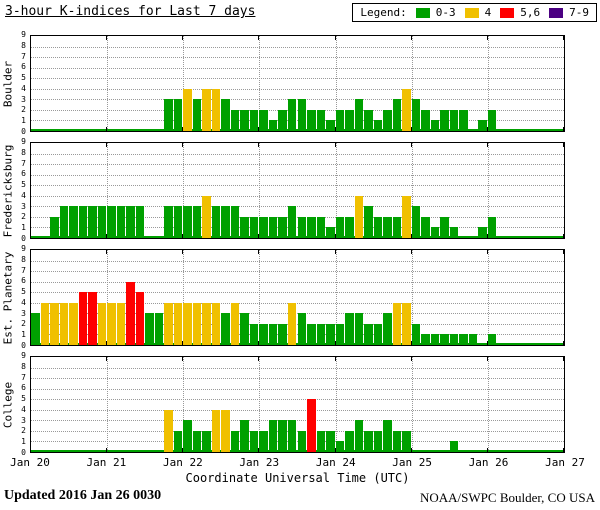 Image resolution: width=600 pixels, height=510 pixels. I want to click on updated-timestamp: Updated 2016 Jan 26 0030, so click(83, 495).